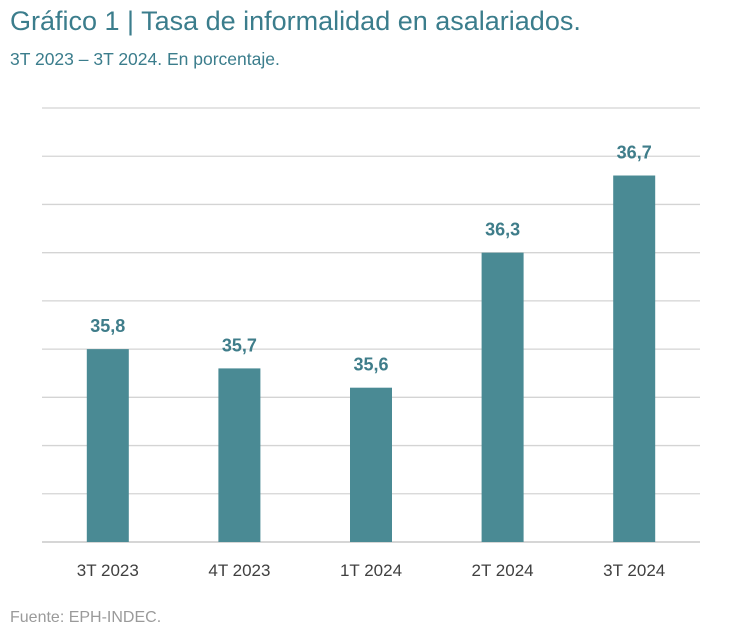 The height and width of the screenshot is (644, 730). What do you see at coordinates (239, 345) in the screenshot?
I see `data-label: 35,7` at bounding box center [239, 345].